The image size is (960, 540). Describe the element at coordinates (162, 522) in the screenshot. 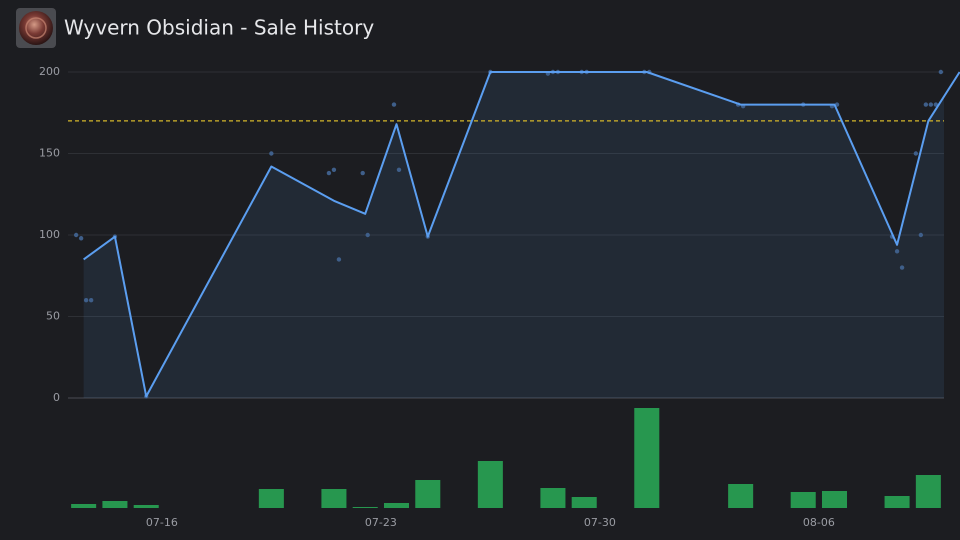

I see `x-tick-label: 07-16` at that location.